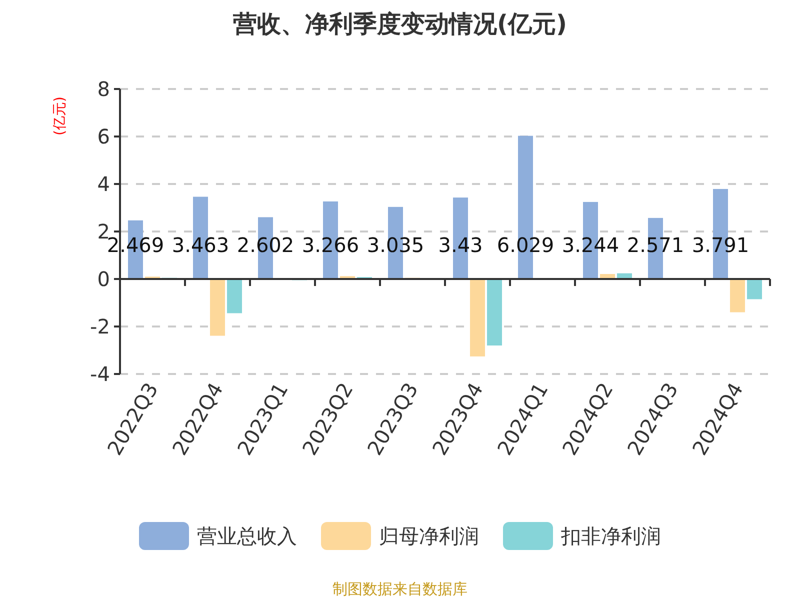 The height and width of the screenshot is (600, 800). I want to click on y-tick-label: 4, so click(103, 184).